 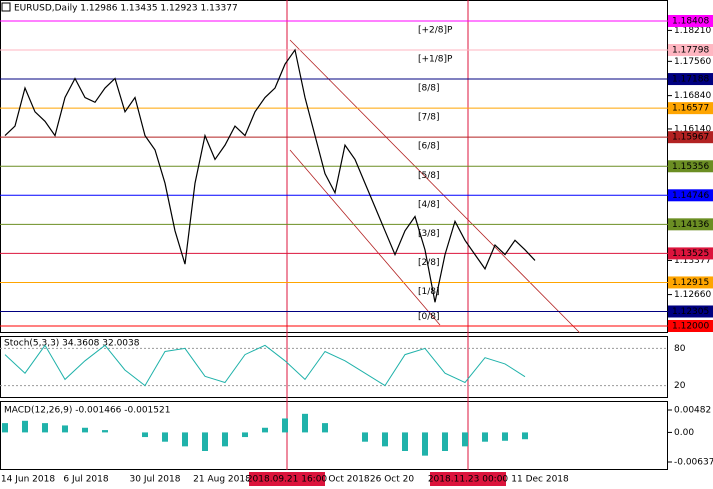 What do you see at coordinates (222, 480) in the screenshot?
I see `x-label: 21 Aug 2018` at bounding box center [222, 480].